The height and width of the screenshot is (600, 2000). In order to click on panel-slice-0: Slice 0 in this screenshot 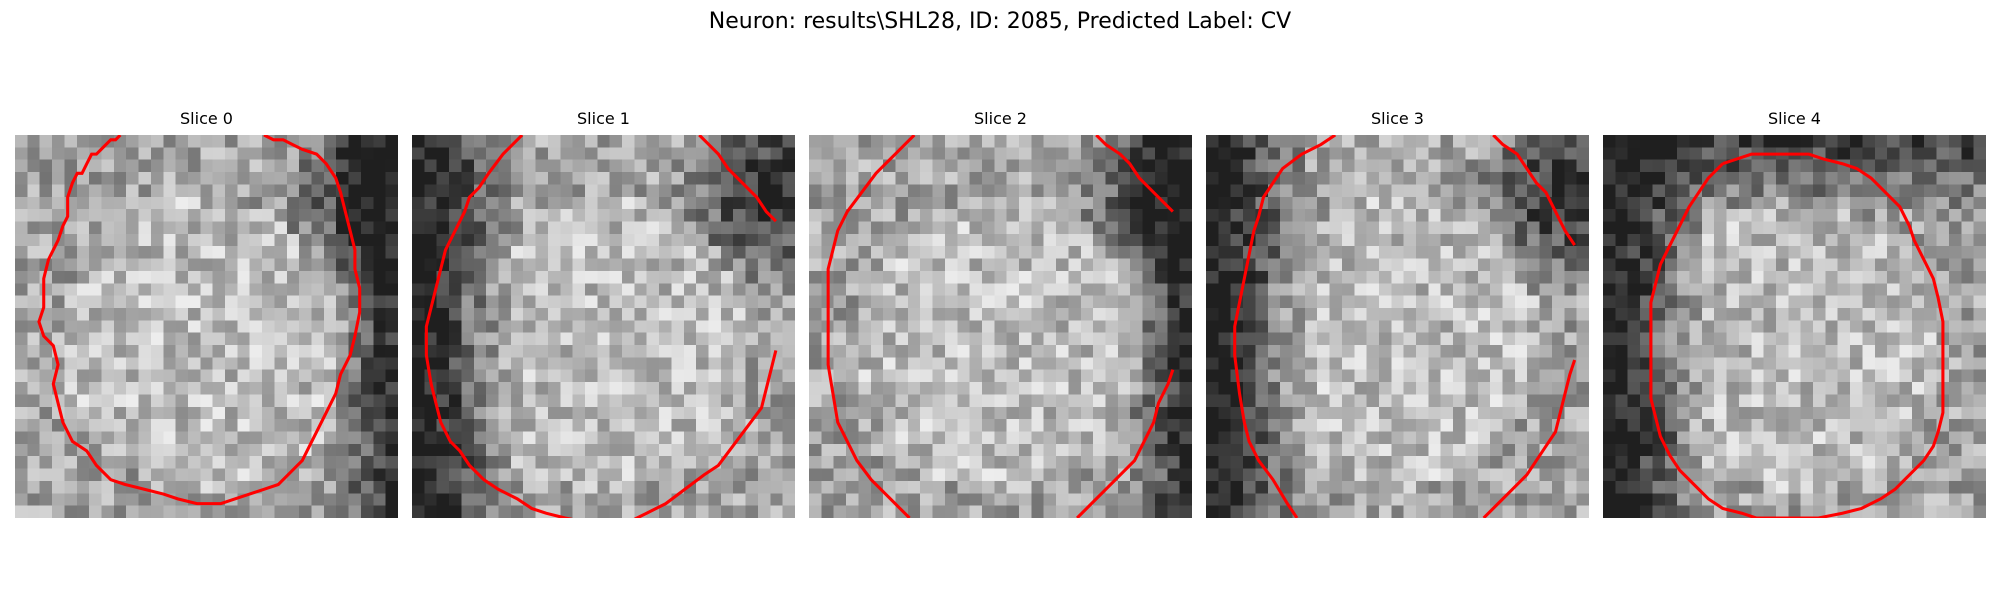, I will do `click(206, 313)`.